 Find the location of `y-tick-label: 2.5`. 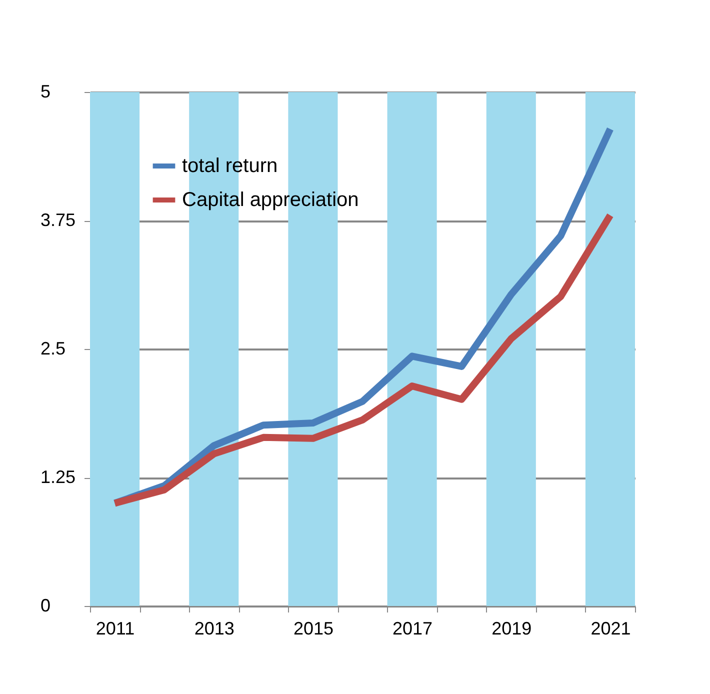

y-tick-label: 2.5 is located at coordinates (53, 348).